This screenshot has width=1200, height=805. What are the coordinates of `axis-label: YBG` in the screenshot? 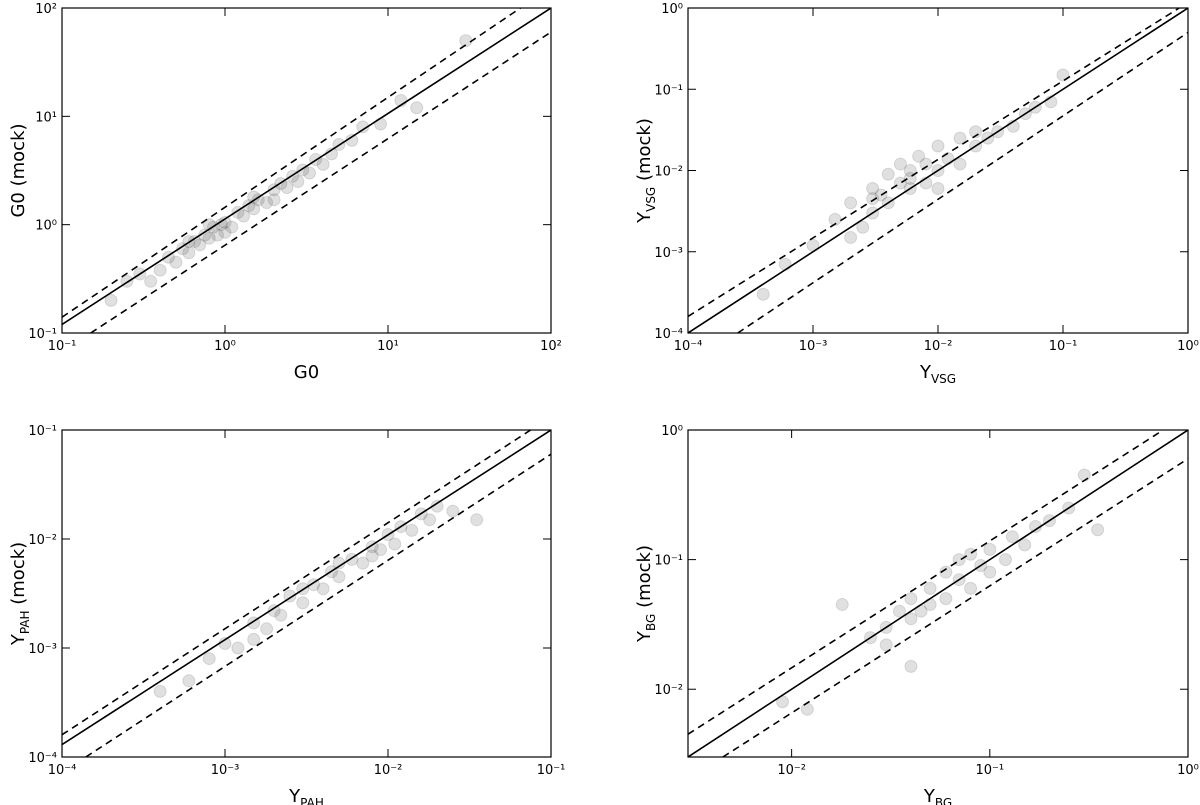 It's located at (937, 795).